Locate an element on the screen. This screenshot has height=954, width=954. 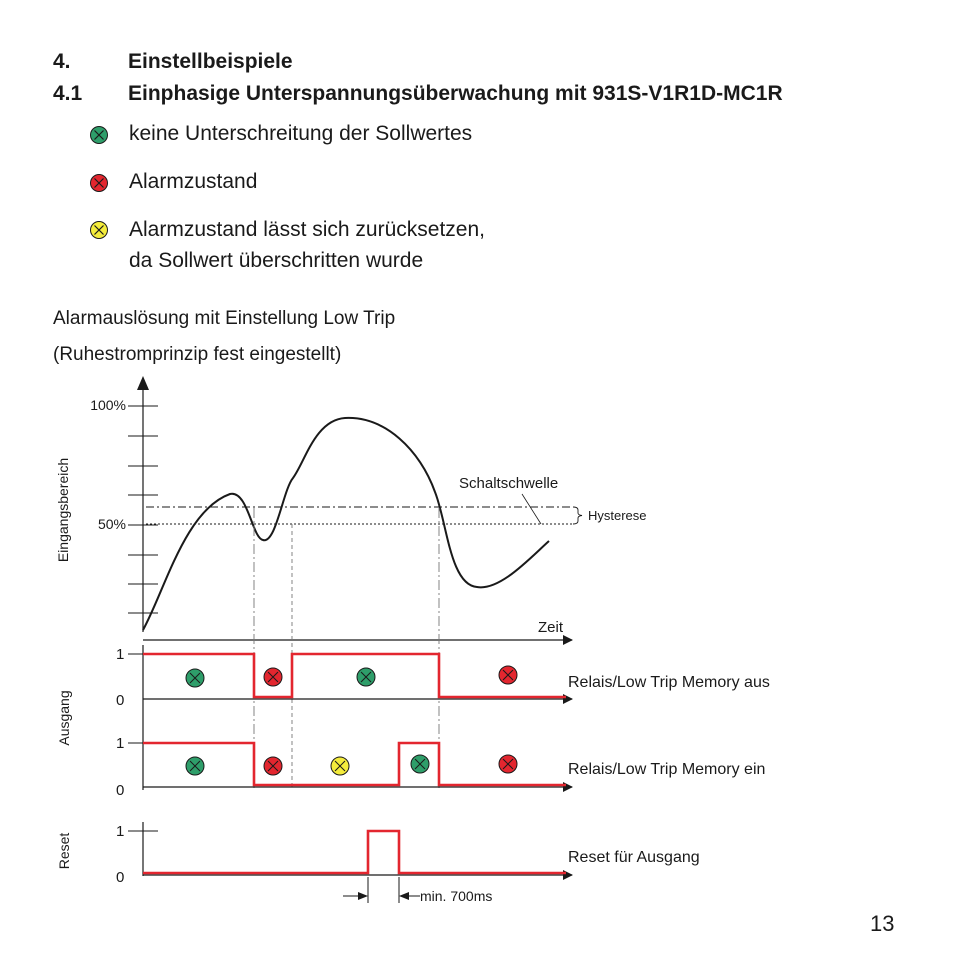
reset-trace is located at coordinates (354, 852).